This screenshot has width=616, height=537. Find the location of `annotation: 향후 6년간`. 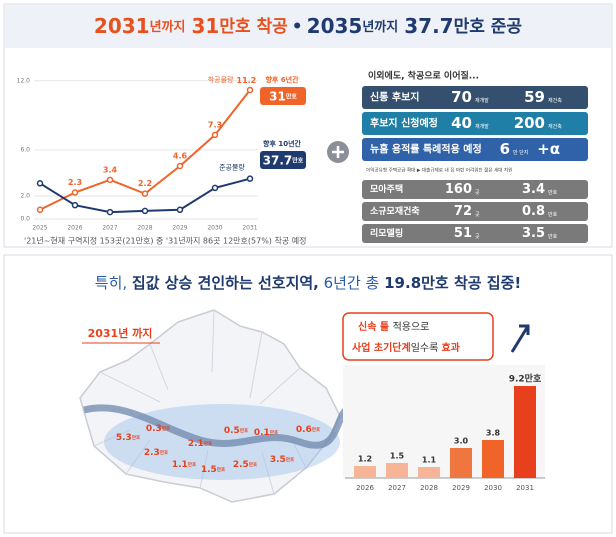

annotation: 향후 6년간 is located at coordinates (282, 79).